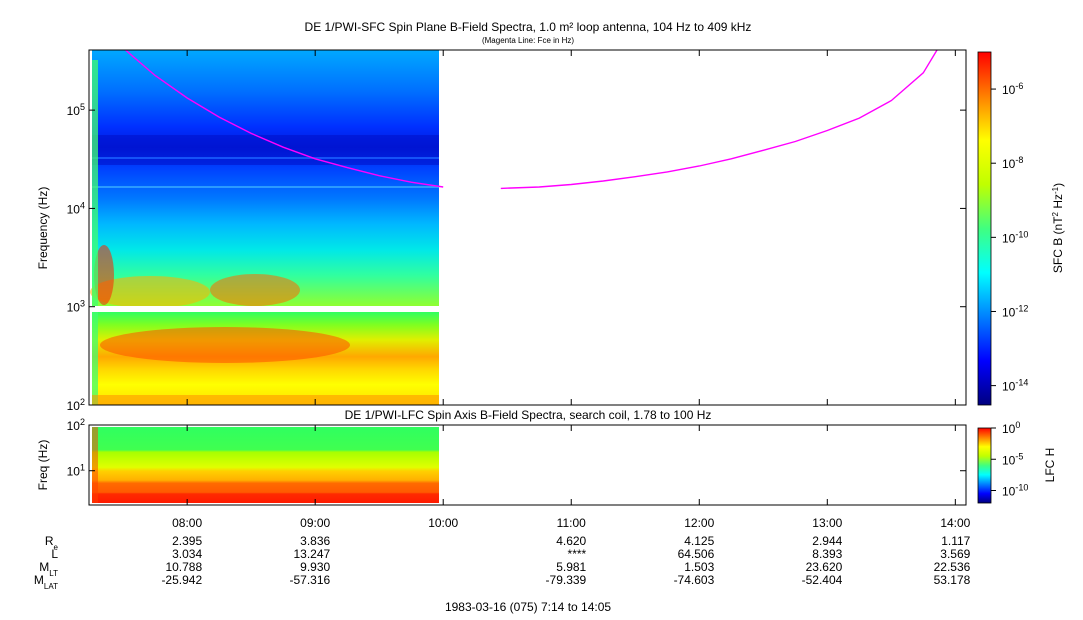  Describe the element at coordinates (955, 541) in the screenshot. I see `ephemeris-value: 1.117` at that location.